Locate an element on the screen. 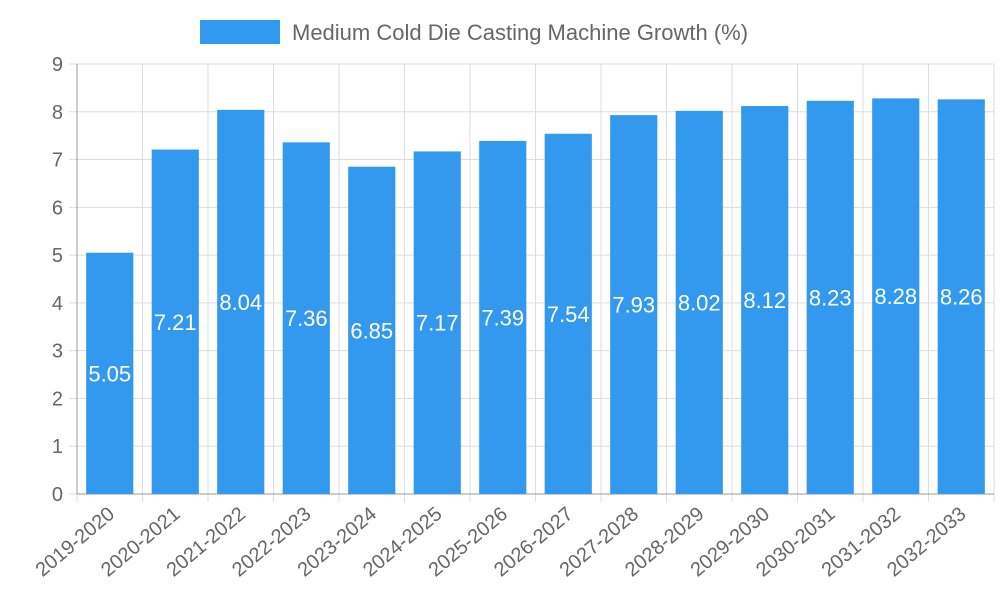 This screenshot has height=600, width=1000. y-tick-label: 9 is located at coordinates (57, 65).